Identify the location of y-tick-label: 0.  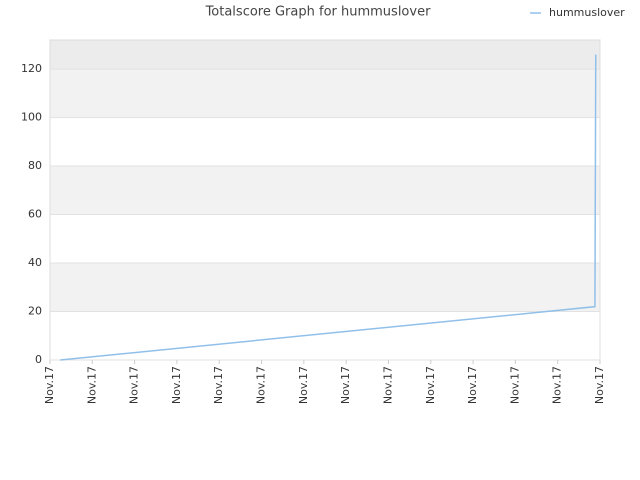
(38, 359).